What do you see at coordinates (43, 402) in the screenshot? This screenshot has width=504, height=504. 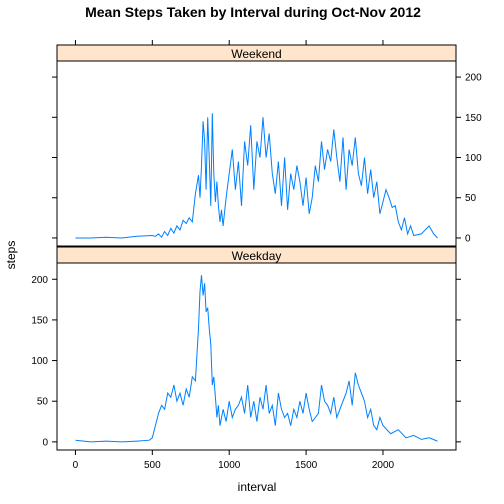 I see `y-tick-label-weekday: 50` at bounding box center [43, 402].